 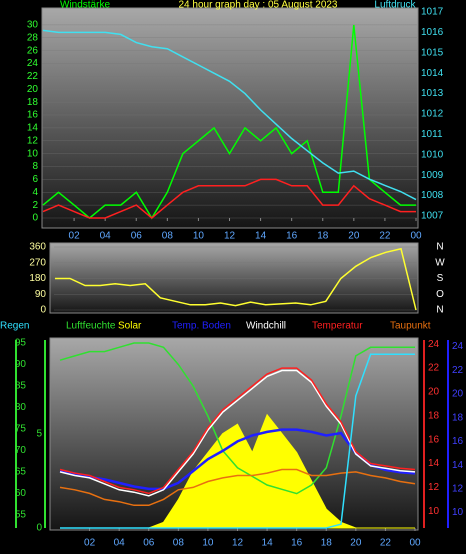 I want to click on legend-label: Windstärke, so click(x=85, y=5).